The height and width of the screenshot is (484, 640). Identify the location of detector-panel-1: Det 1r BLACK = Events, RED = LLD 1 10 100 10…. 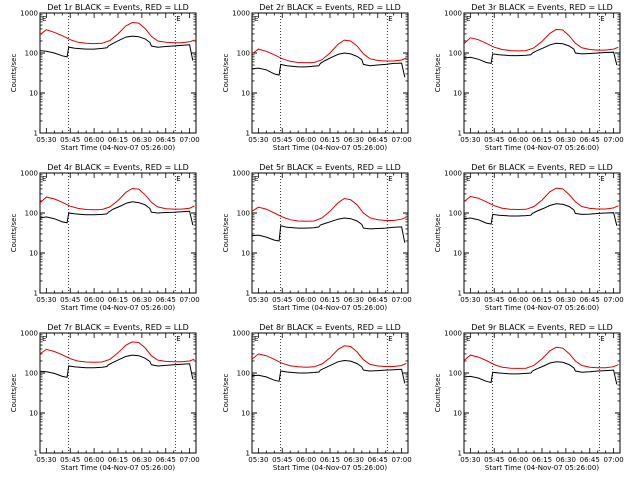
(105, 77).